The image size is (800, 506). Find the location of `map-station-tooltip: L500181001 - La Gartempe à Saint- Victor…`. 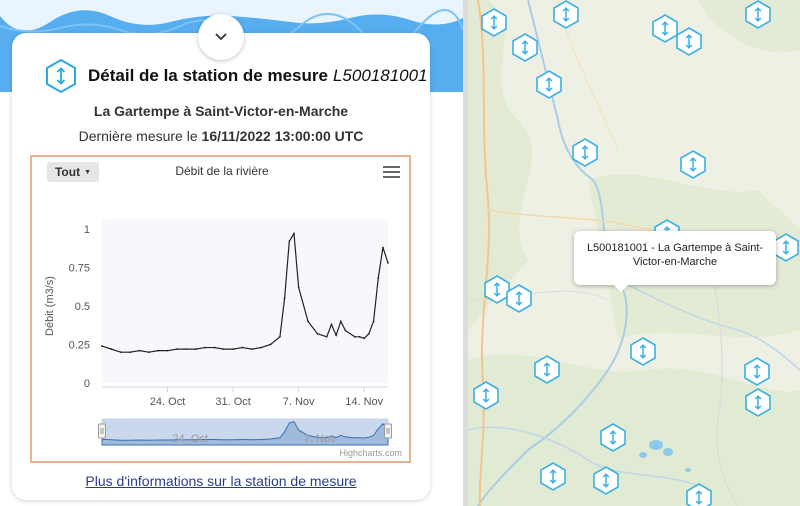

map-station-tooltip: L500181001 - La Gartempe à Saint- Victor… is located at coordinates (675, 261).